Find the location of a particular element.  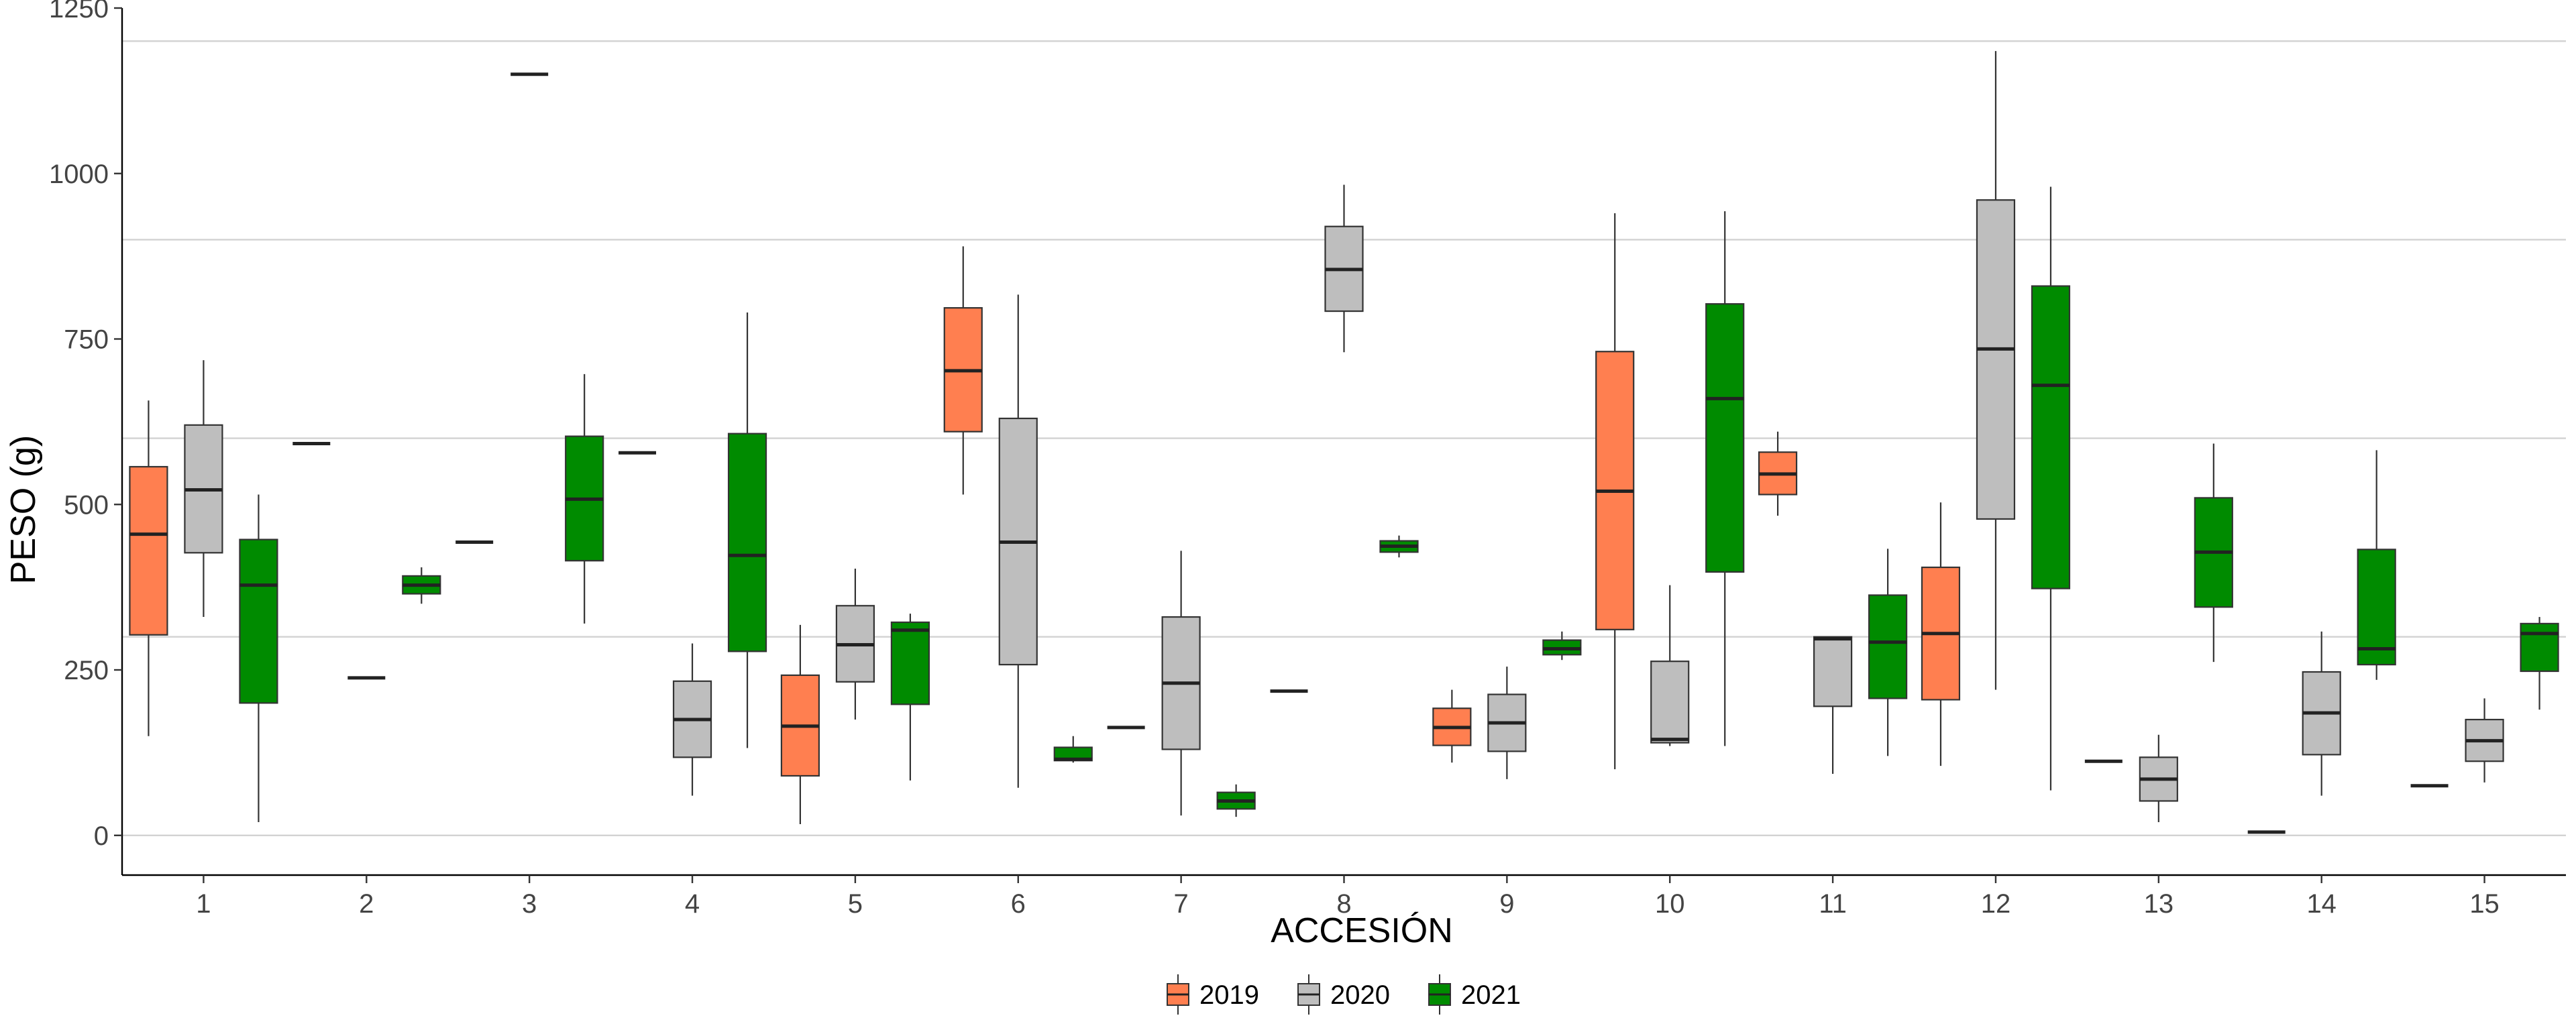

x-tick-label: 4 is located at coordinates (692, 904).